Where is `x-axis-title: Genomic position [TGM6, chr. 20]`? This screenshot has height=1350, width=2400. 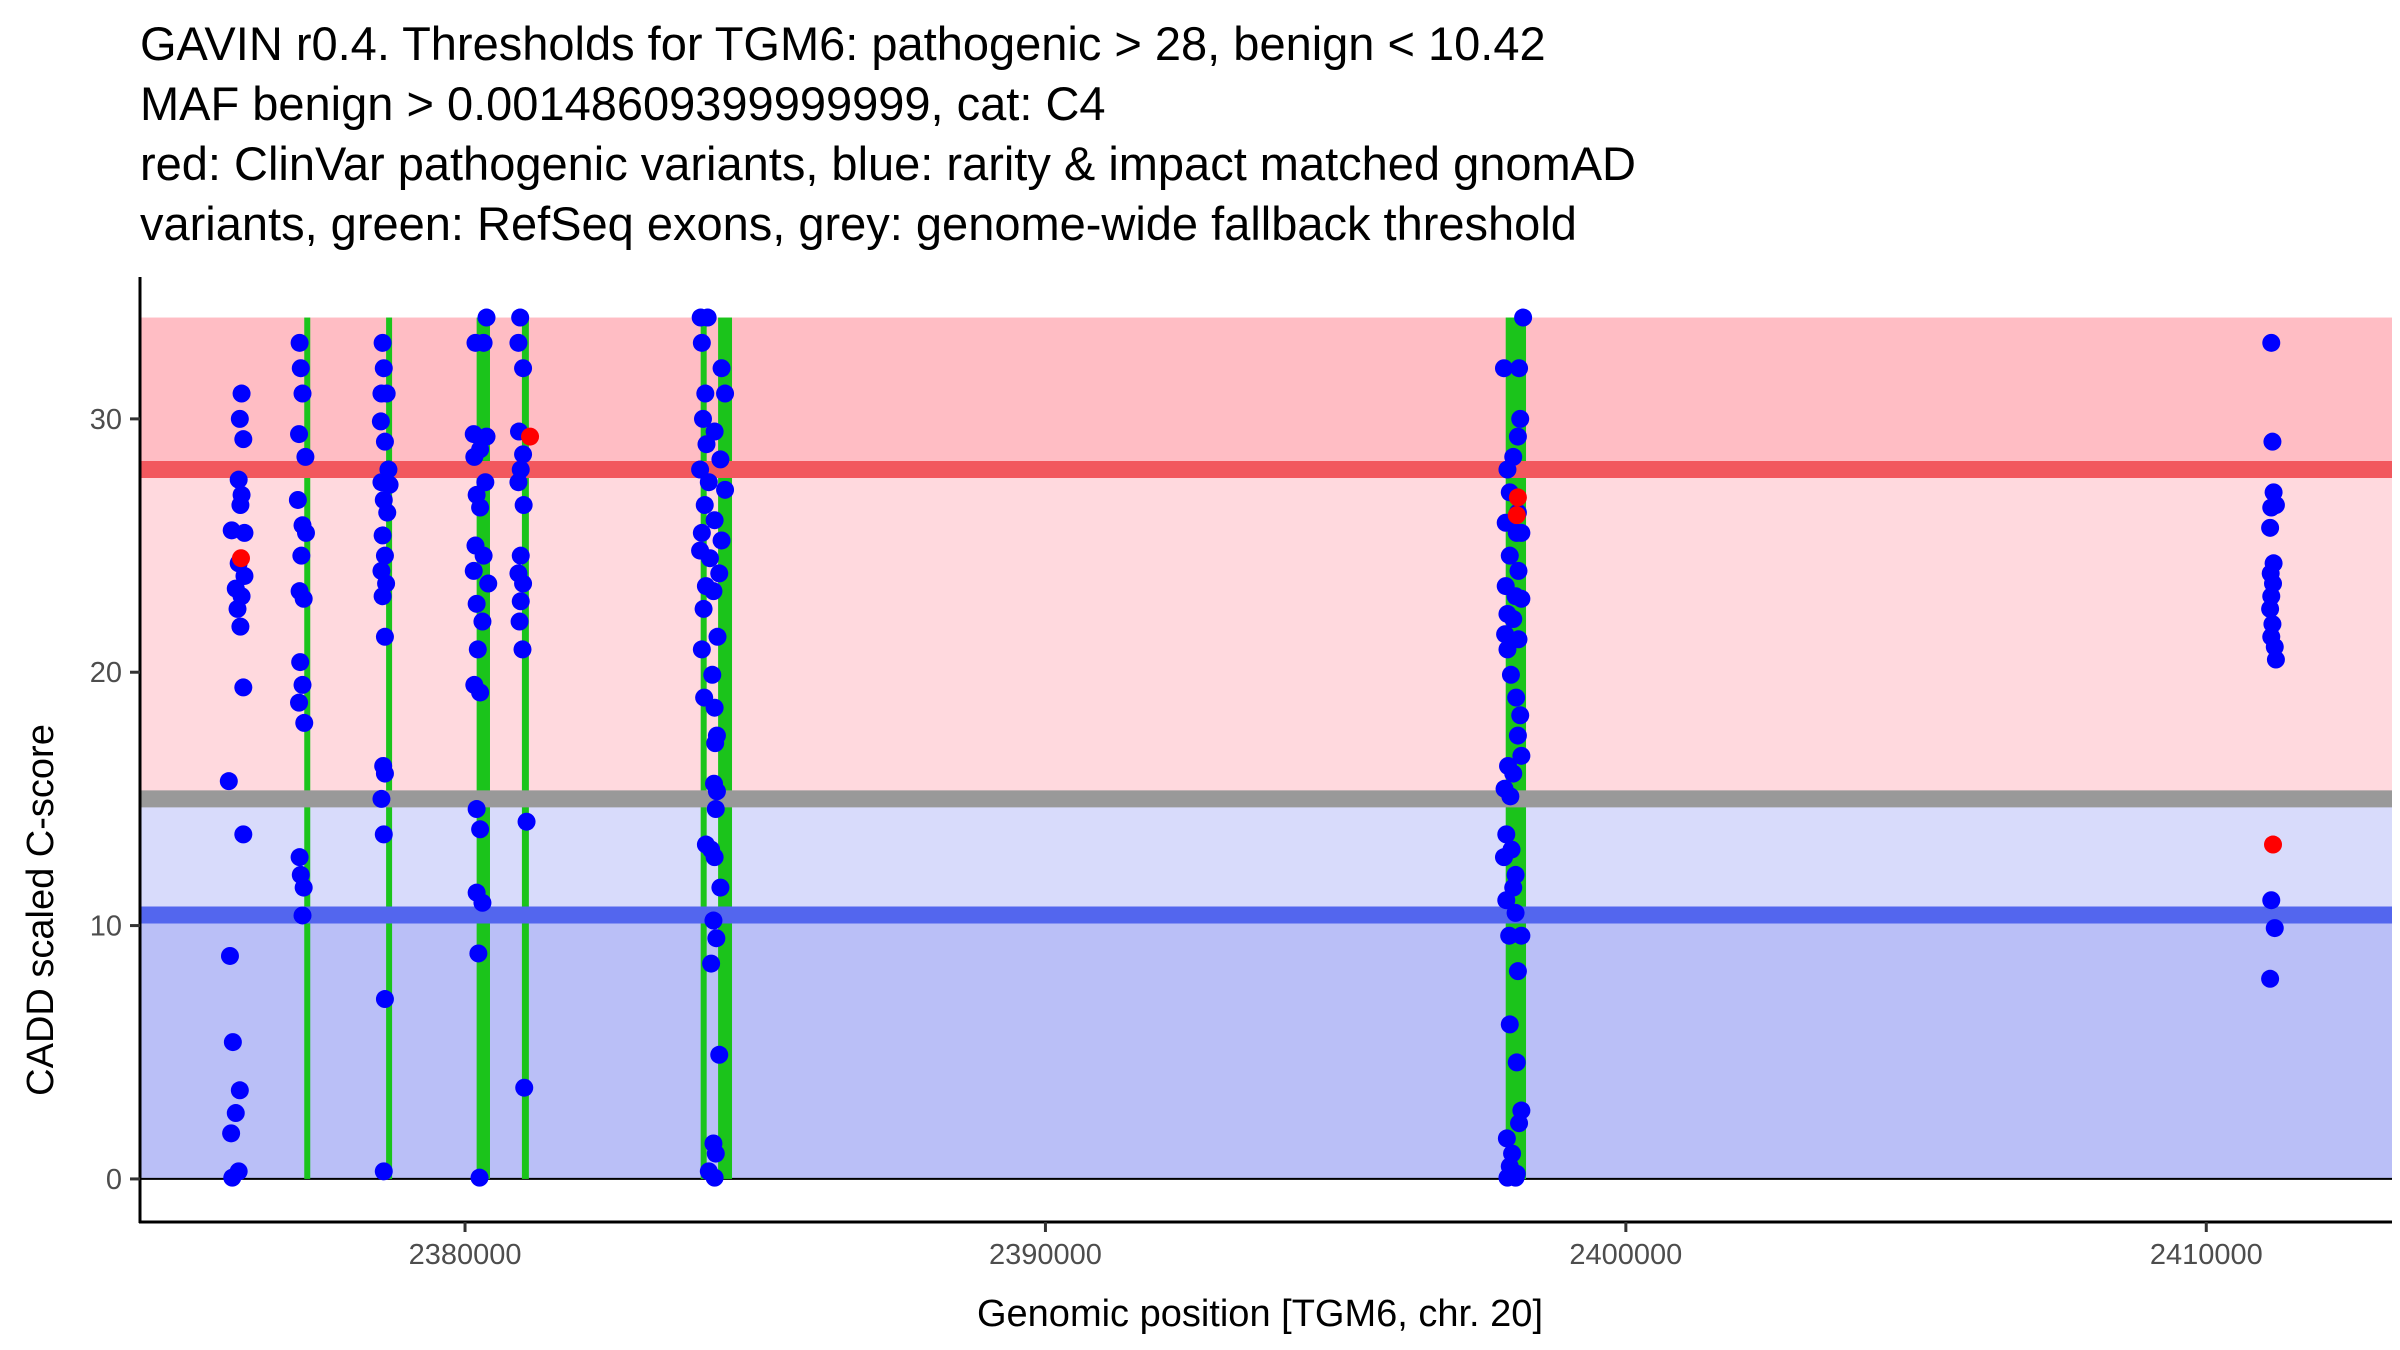
x-axis-title: Genomic position [TGM6, chr. 20] is located at coordinates (1260, 1314).